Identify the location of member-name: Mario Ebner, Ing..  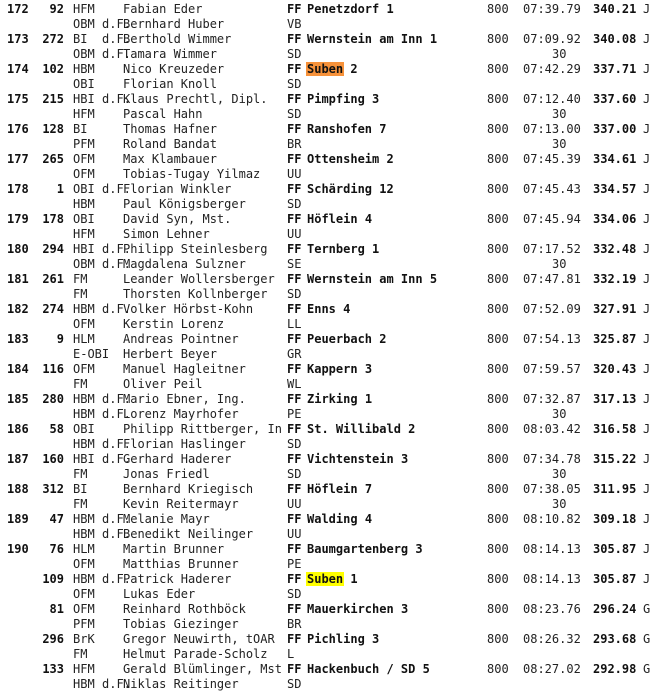
(184, 399).